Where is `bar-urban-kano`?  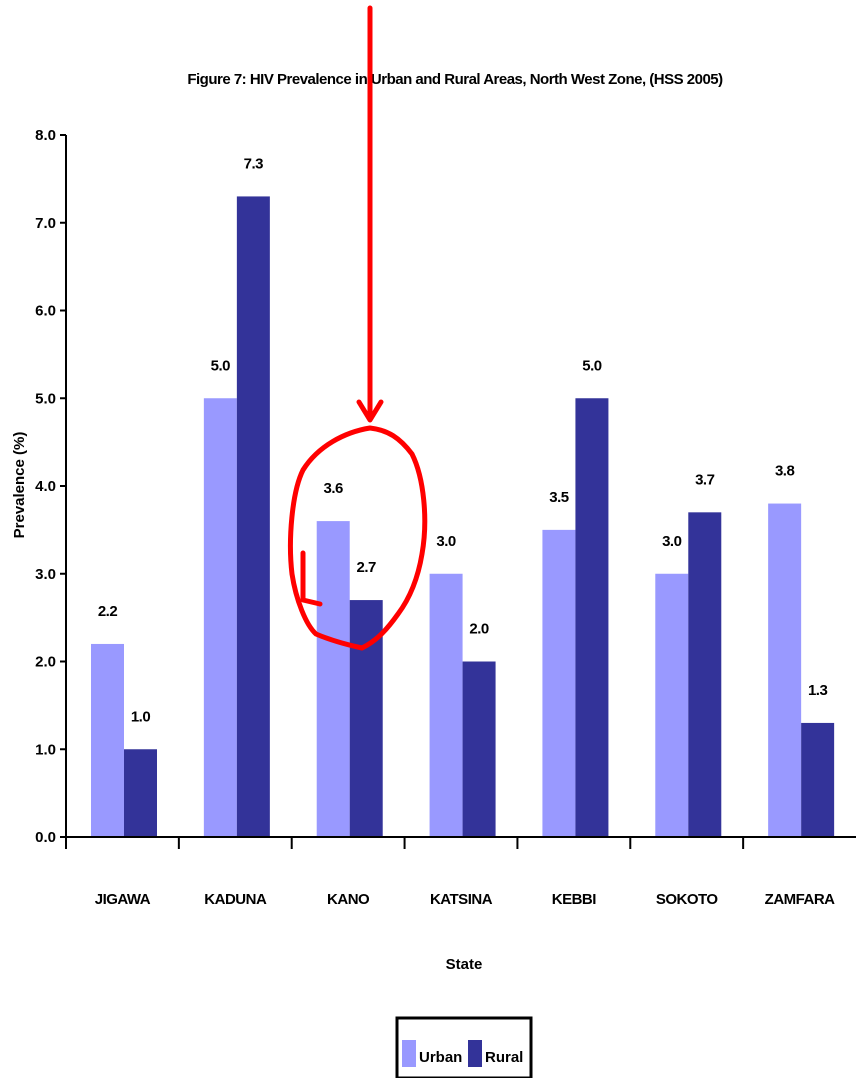
bar-urban-kano is located at coordinates (333, 679).